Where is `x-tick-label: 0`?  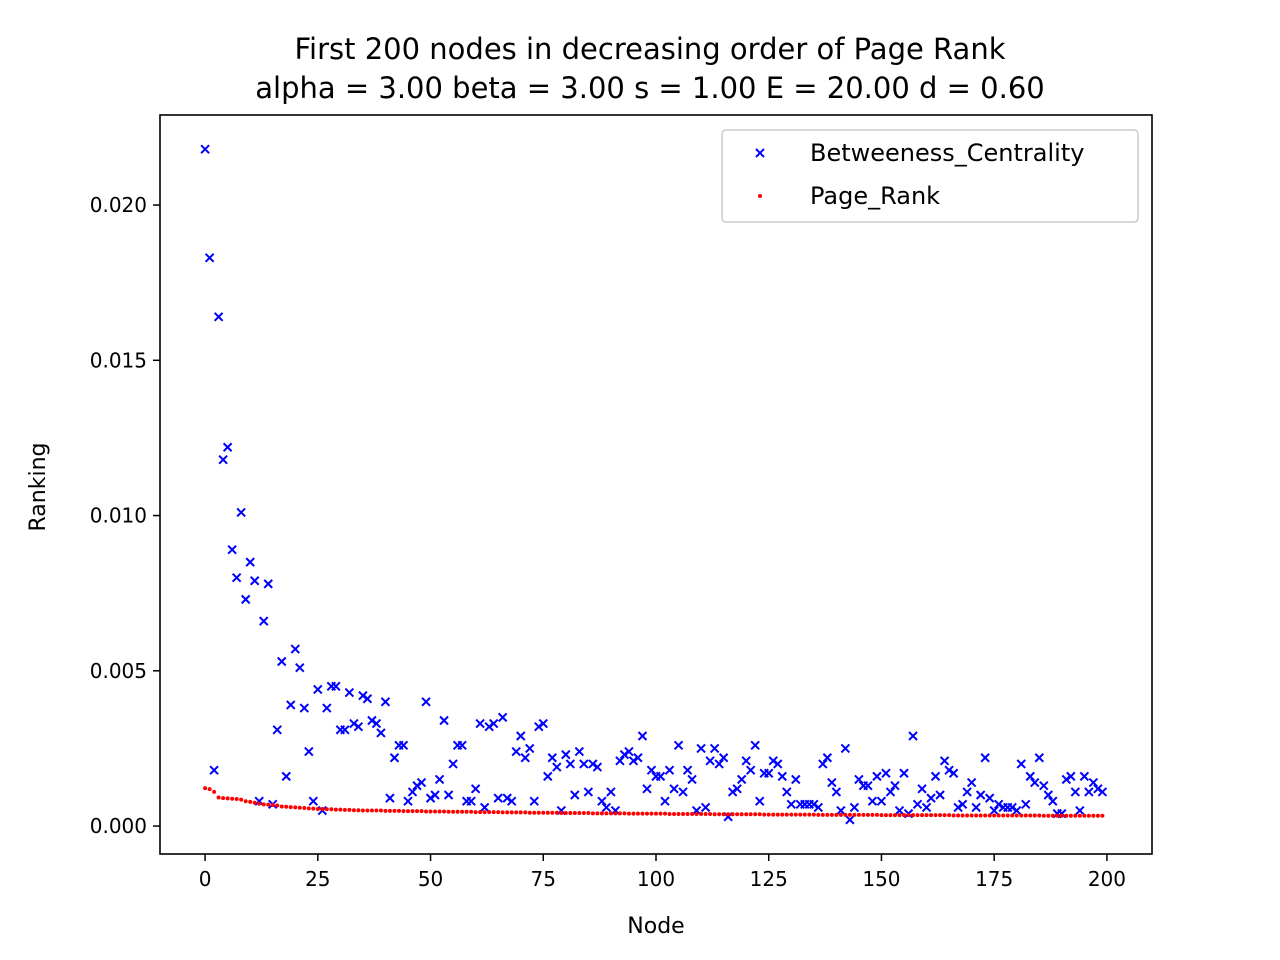 x-tick-label: 0 is located at coordinates (205, 879).